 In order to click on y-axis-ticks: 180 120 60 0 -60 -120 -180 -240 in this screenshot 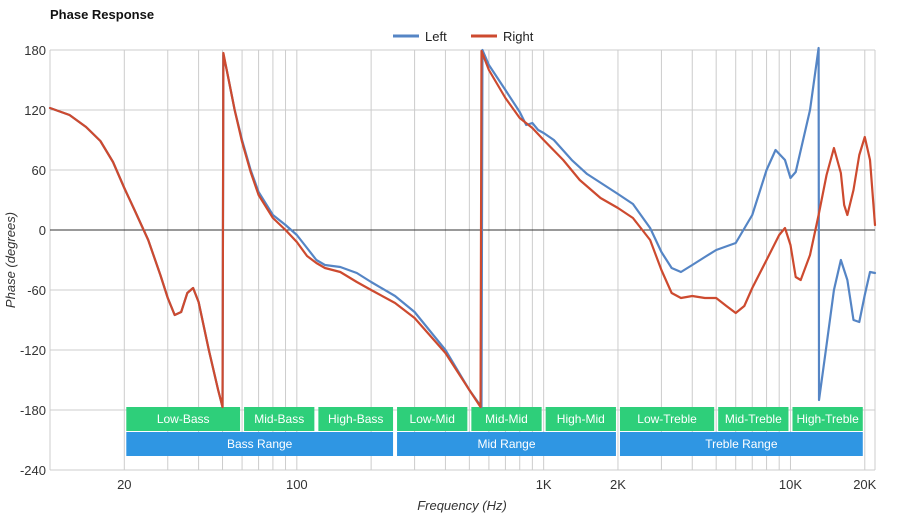, I will do `click(33, 260)`.